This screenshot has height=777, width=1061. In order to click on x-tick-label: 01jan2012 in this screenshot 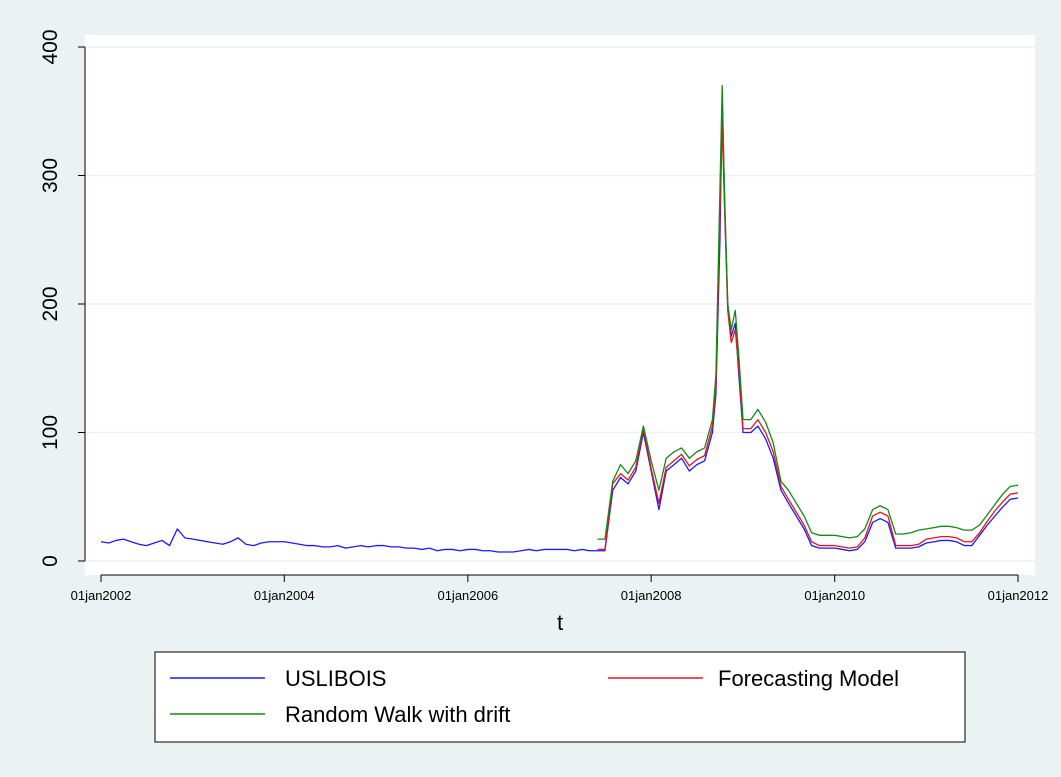, I will do `click(1018, 595)`.